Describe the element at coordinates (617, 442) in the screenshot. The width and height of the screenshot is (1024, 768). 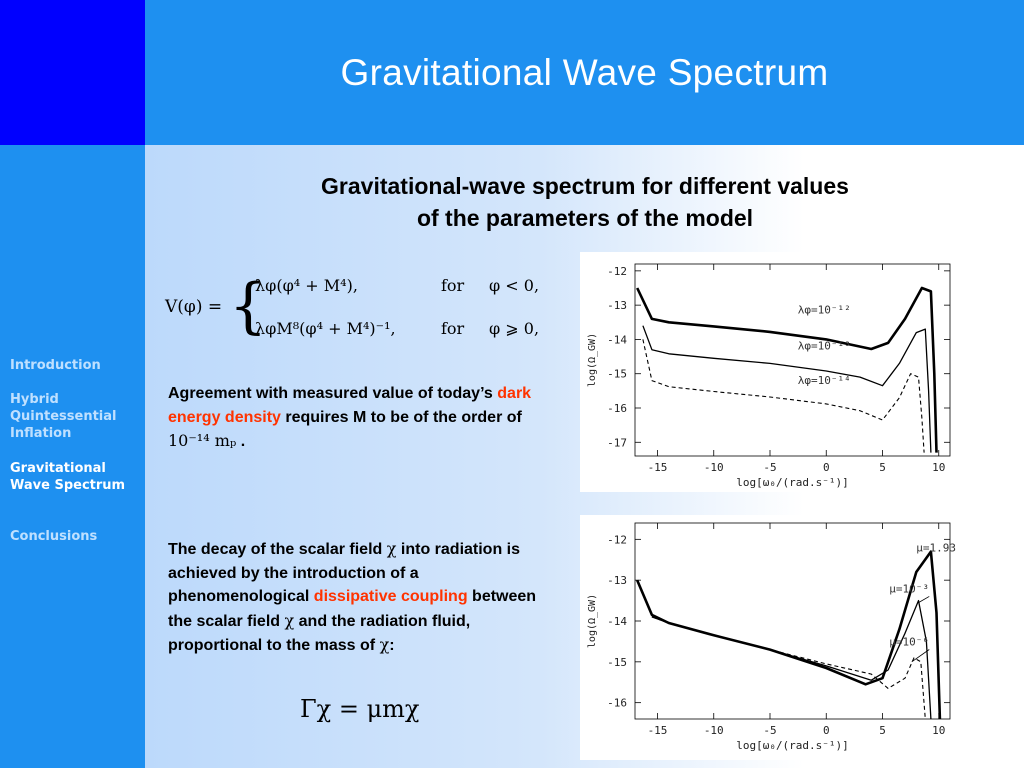
I see `y-tick-label: -17` at that location.